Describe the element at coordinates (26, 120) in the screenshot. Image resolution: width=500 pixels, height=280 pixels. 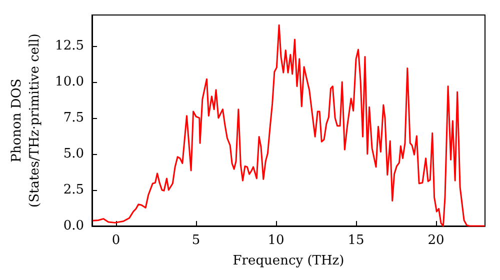
I see `y-axis-title: Phonon DOS (States/THz·primitive cell)` at that location.